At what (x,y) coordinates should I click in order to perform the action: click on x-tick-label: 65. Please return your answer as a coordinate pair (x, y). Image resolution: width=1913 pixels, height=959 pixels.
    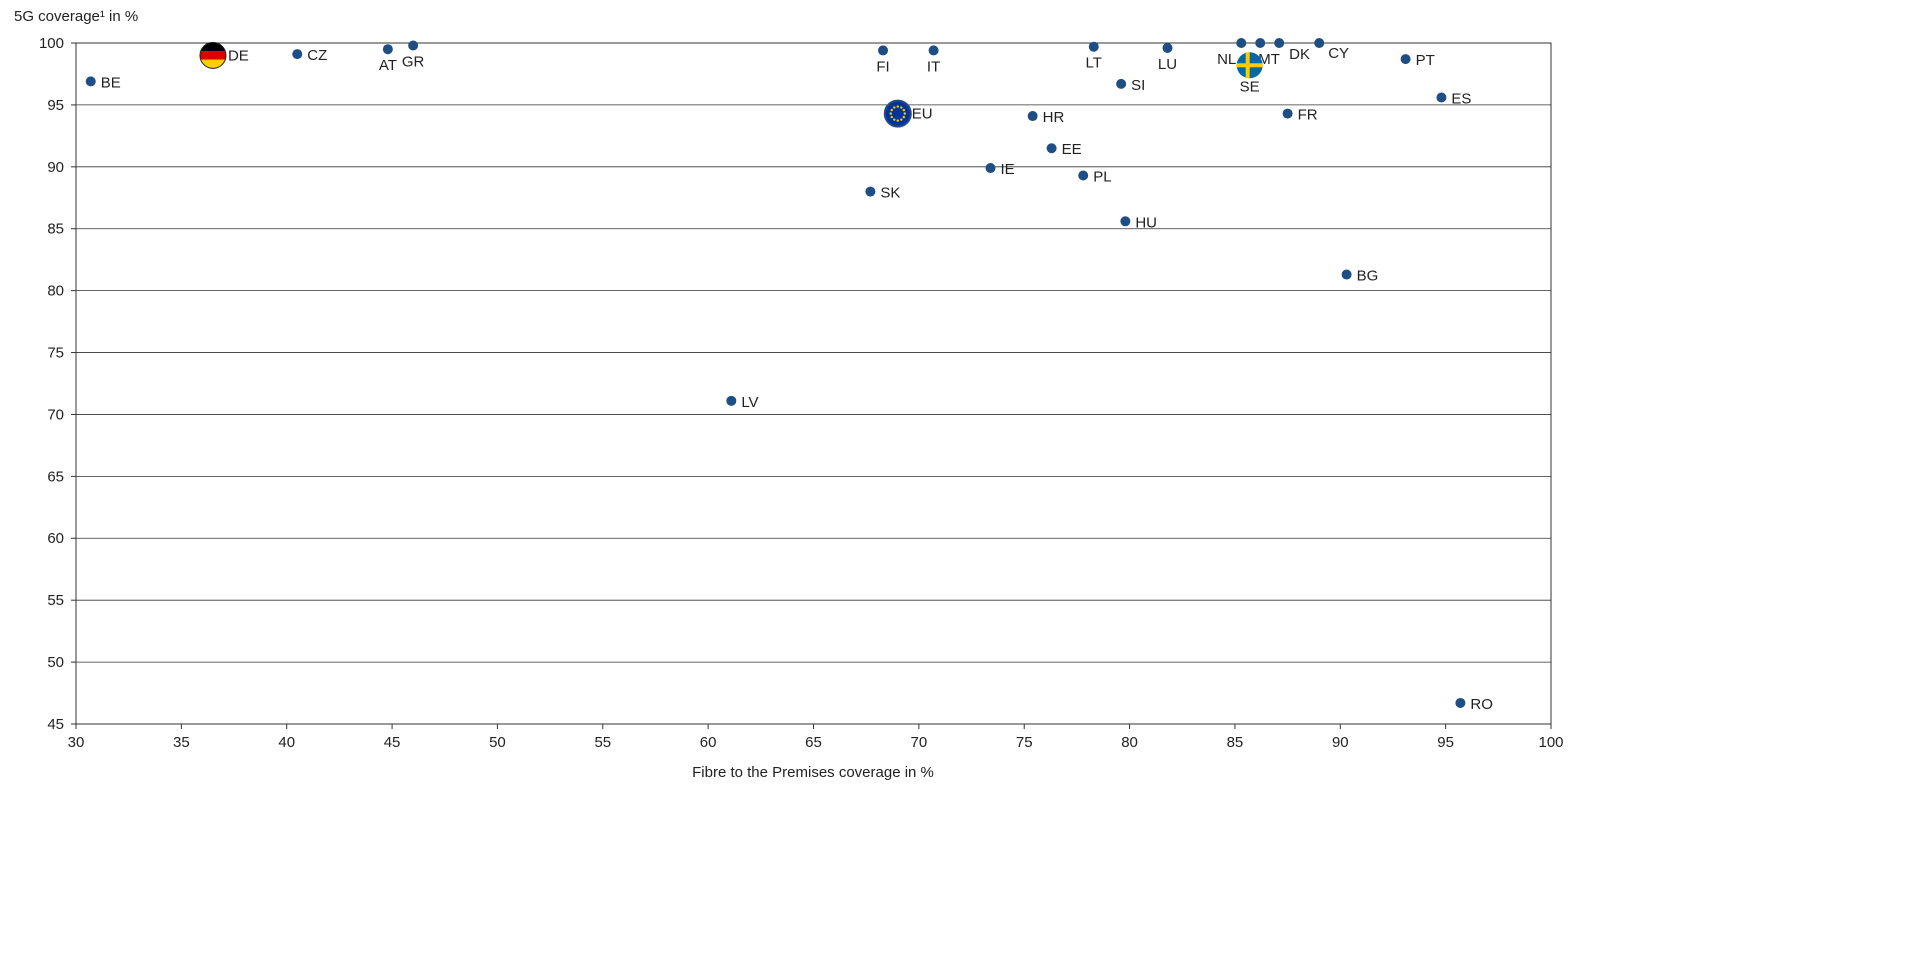
    Looking at the image, I should click on (813, 742).